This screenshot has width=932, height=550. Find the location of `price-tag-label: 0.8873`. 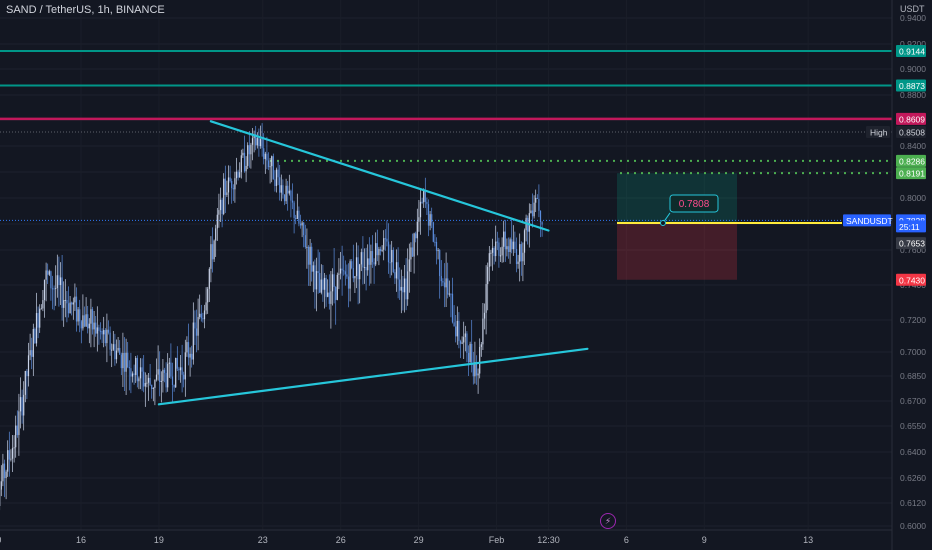

price-tag-label: 0.8873 is located at coordinates (912, 86).